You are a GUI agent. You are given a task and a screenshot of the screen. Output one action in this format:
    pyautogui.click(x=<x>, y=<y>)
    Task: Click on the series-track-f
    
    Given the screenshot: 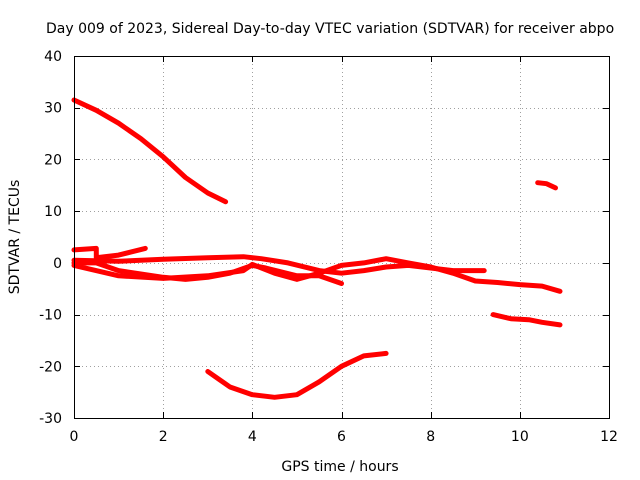 What is the action you would take?
    pyautogui.click(x=297, y=375)
    